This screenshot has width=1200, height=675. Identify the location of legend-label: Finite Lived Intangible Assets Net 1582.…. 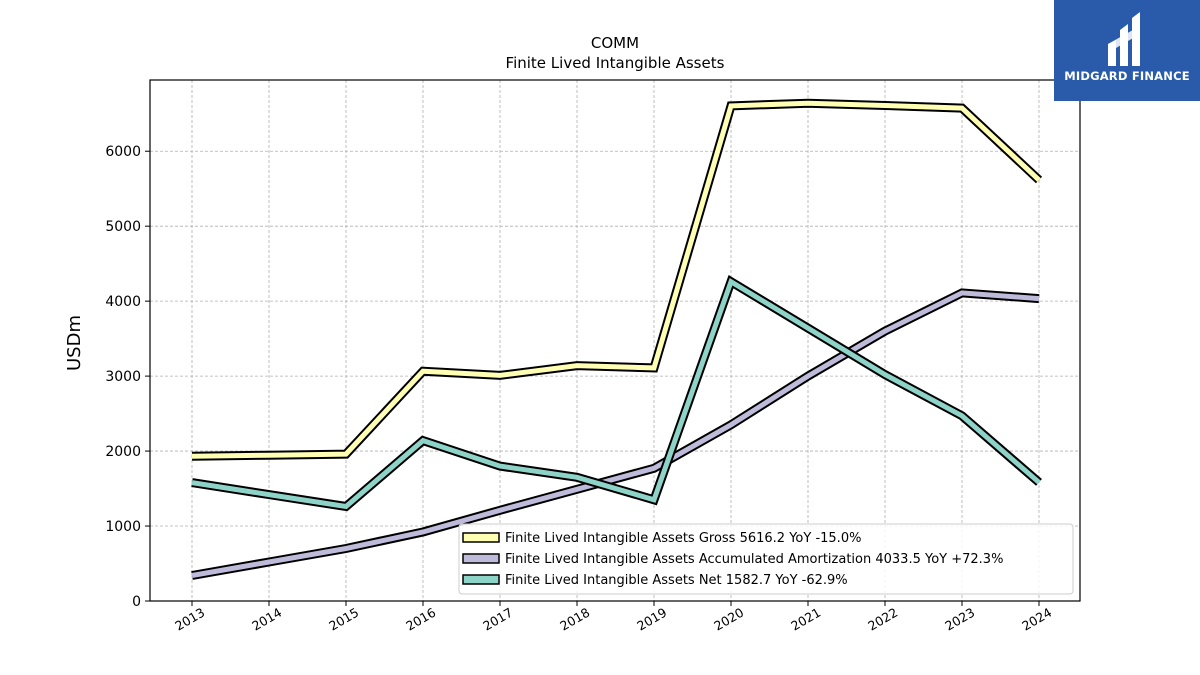
(676, 580).